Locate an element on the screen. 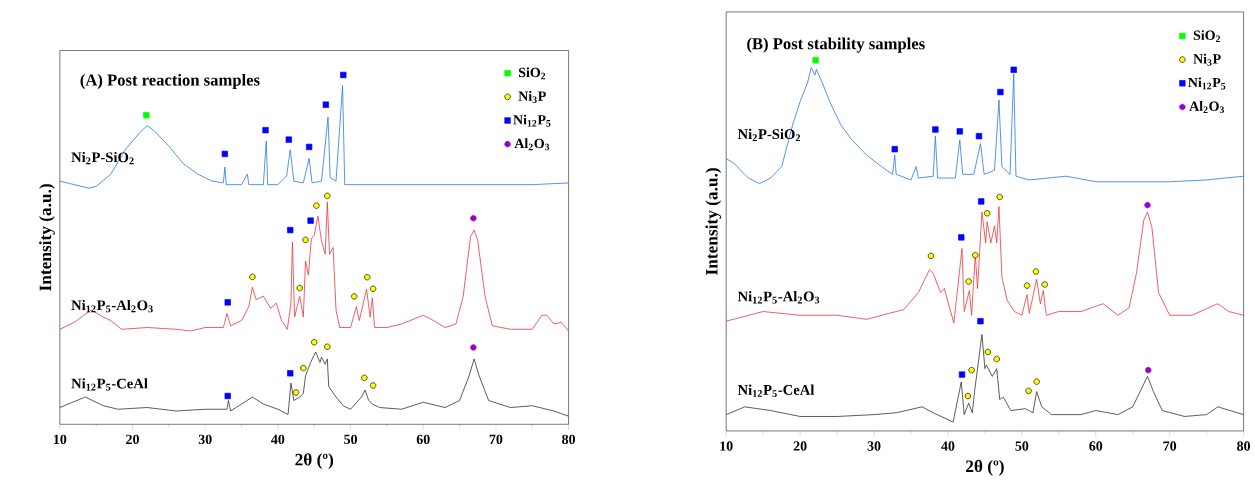  chart-title: (B) Post stability samples is located at coordinates (836, 45).